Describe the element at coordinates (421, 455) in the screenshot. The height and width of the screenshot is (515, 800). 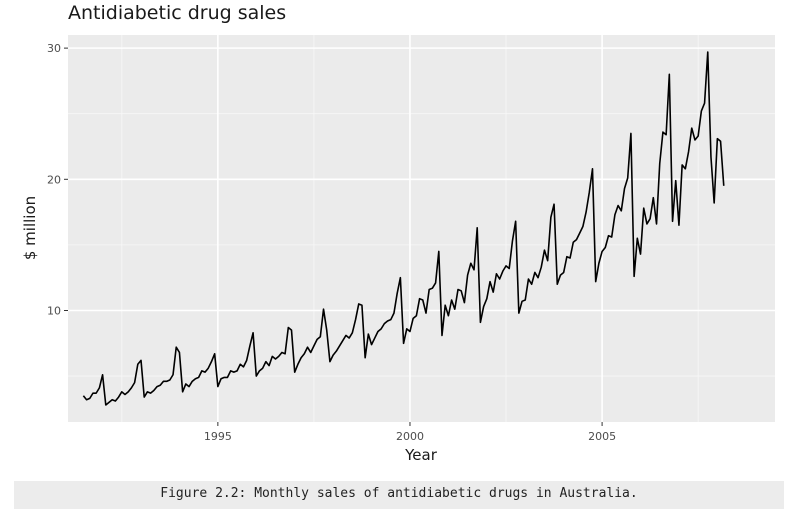
I see `x-axis-label: Year` at that location.